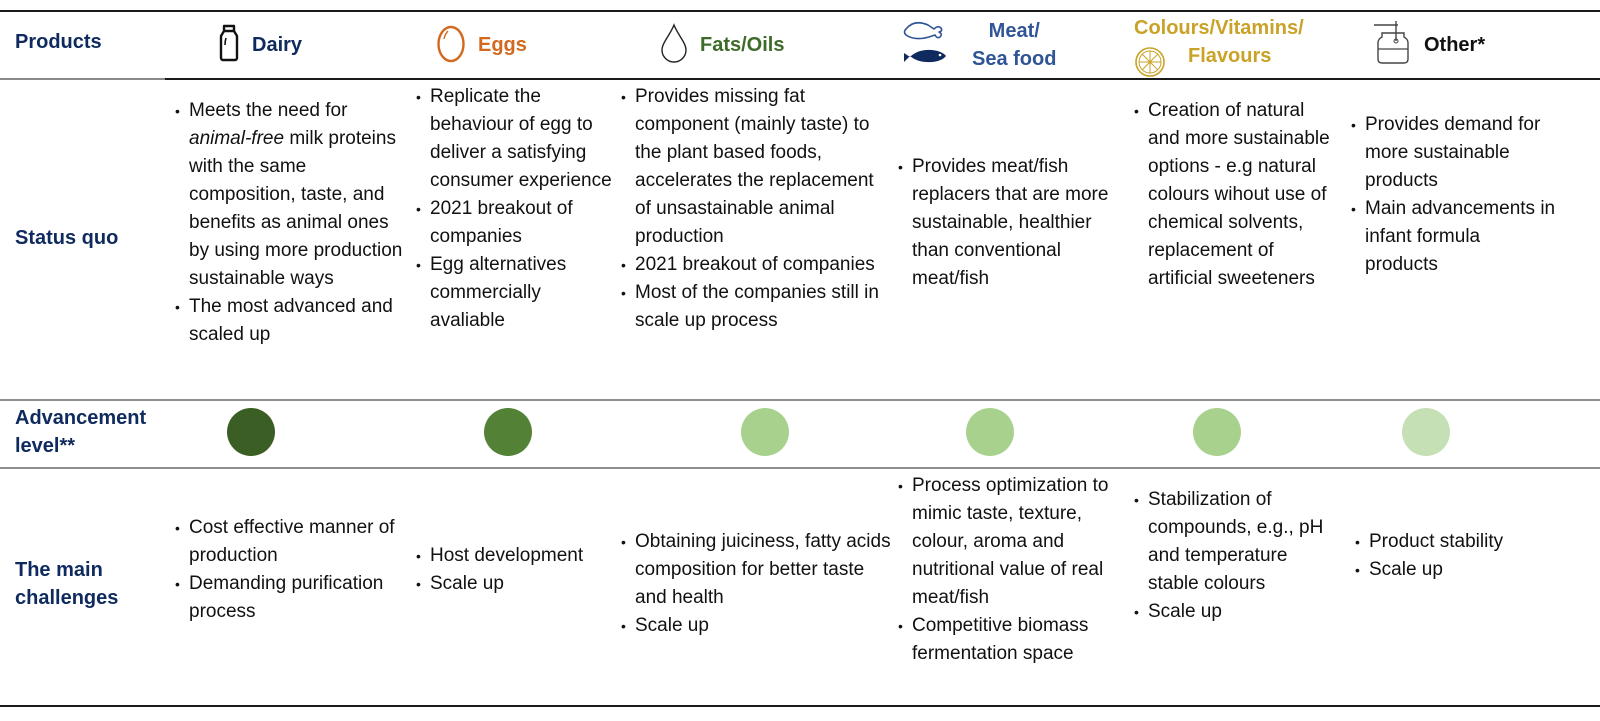  What do you see at coordinates (990, 432) in the screenshot?
I see `advancement-dot-meat-seafood` at bounding box center [990, 432].